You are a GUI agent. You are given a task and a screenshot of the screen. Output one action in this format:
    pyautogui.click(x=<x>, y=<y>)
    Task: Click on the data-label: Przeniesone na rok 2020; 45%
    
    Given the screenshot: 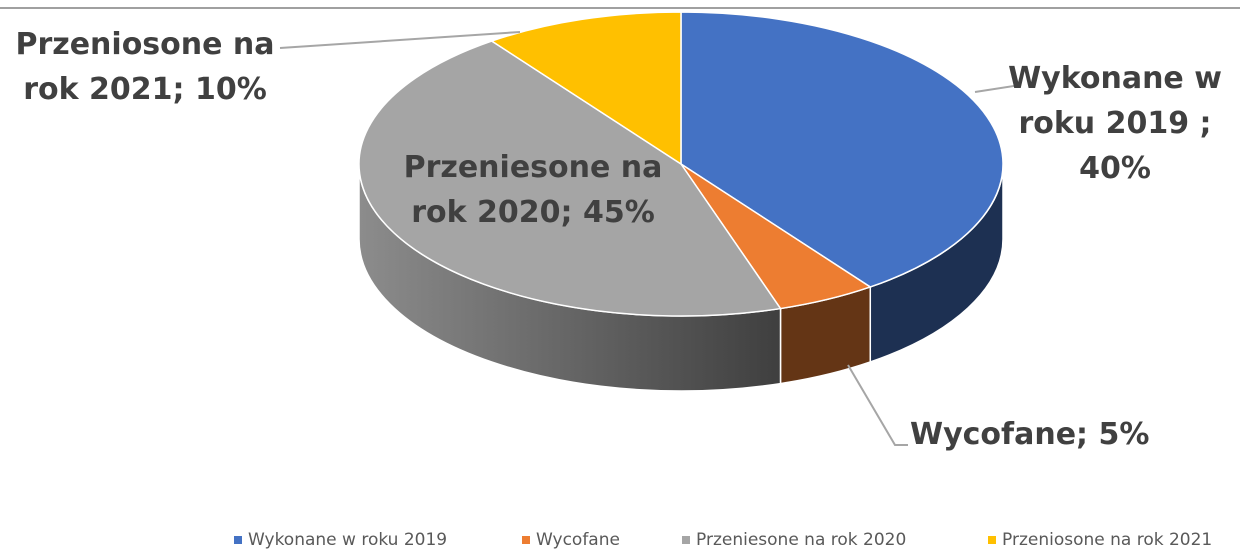 What is the action you would take?
    pyautogui.click(x=533, y=190)
    